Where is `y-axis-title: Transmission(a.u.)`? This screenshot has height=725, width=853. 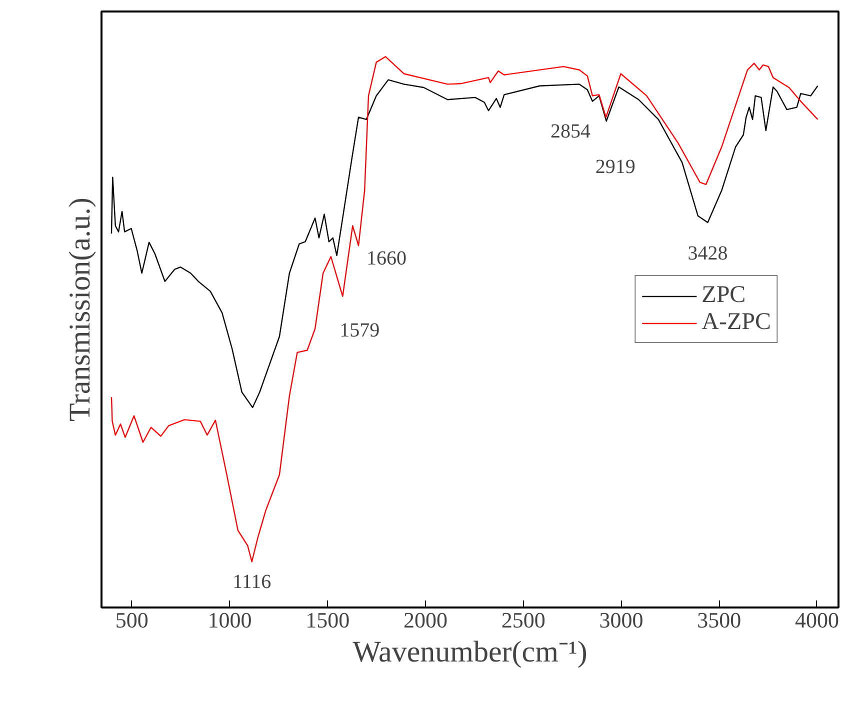 y-axis-title: Transmission(a.u.) is located at coordinates (80, 310).